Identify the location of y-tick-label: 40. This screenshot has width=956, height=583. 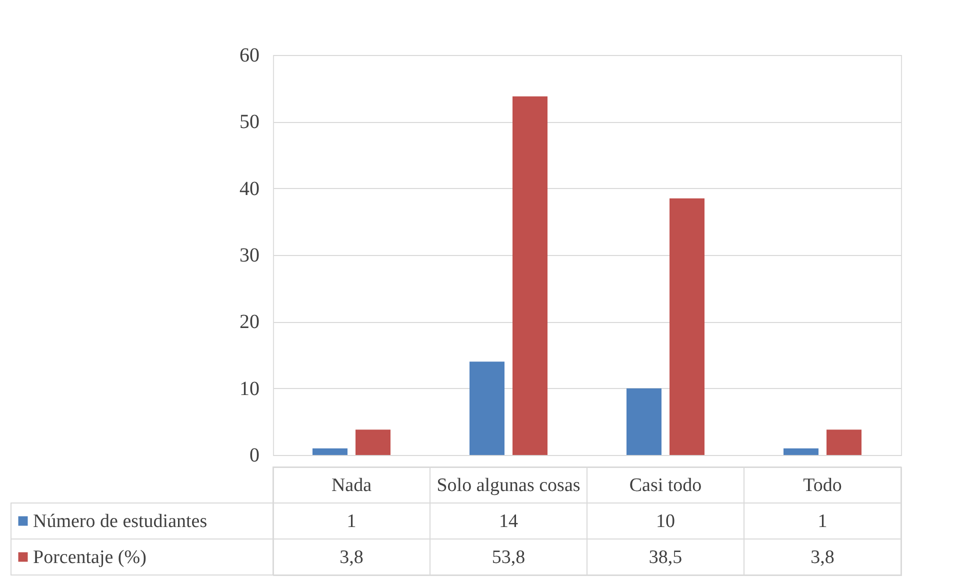
(250, 189).